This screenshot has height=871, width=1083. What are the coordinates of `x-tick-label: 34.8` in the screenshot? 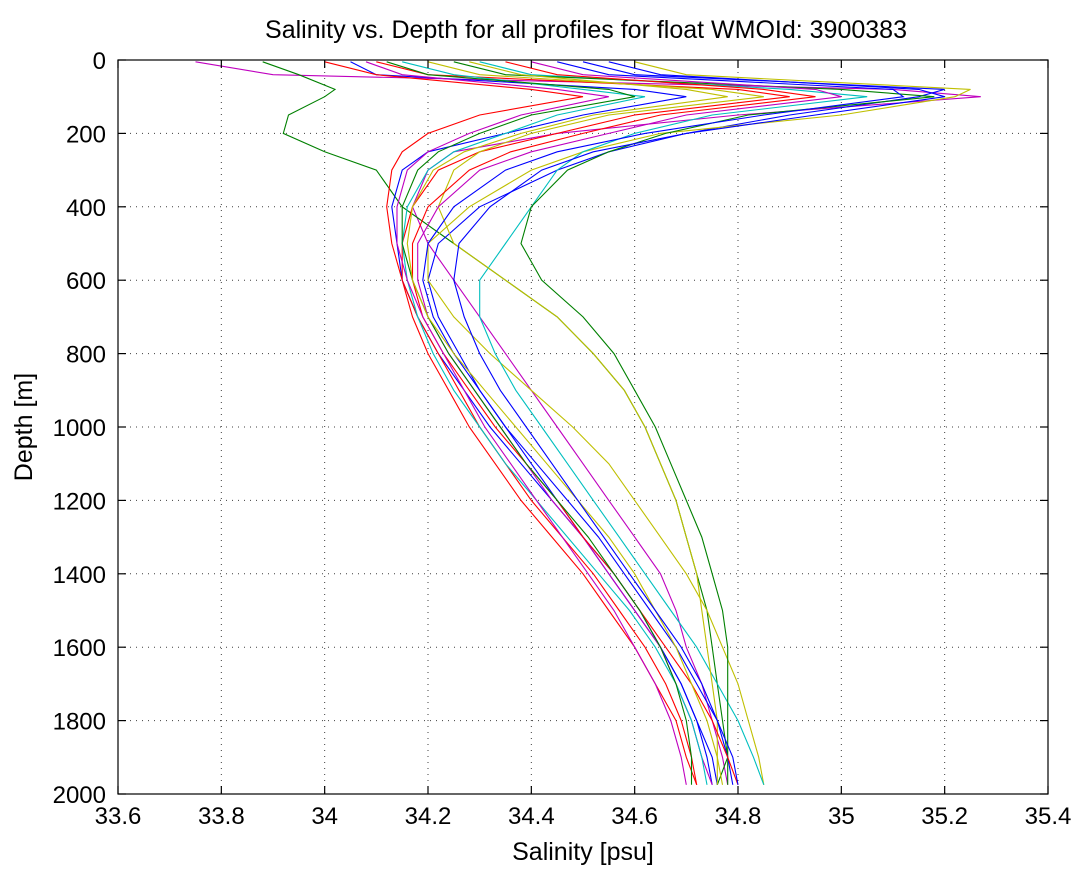 It's located at (738, 816).